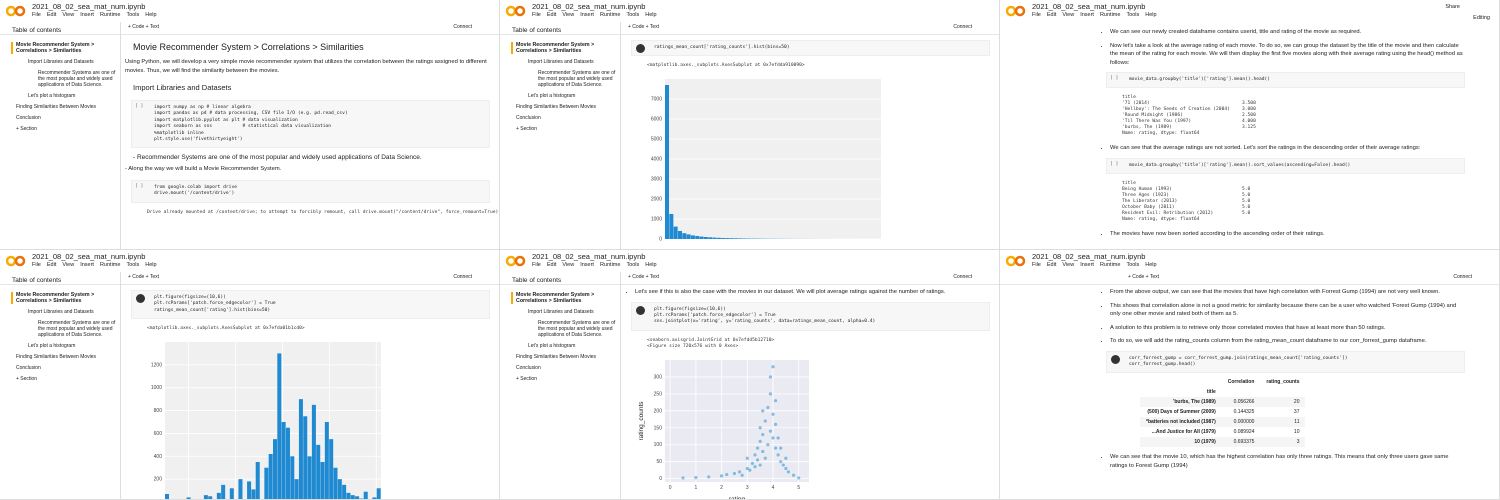  Describe the element at coordinates (1452, 7) in the screenshot. I see `share-button: Share` at that location.